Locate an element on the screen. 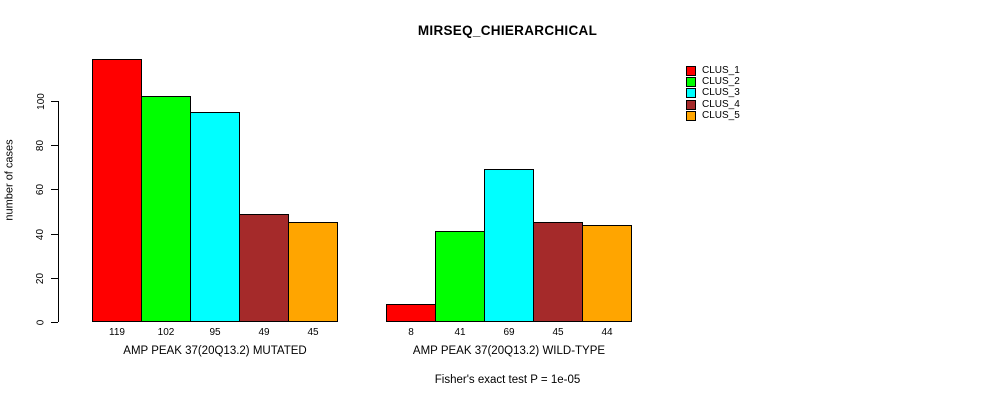 The height and width of the screenshot is (400, 990). y-tick-label: 60 is located at coordinates (41, 189).